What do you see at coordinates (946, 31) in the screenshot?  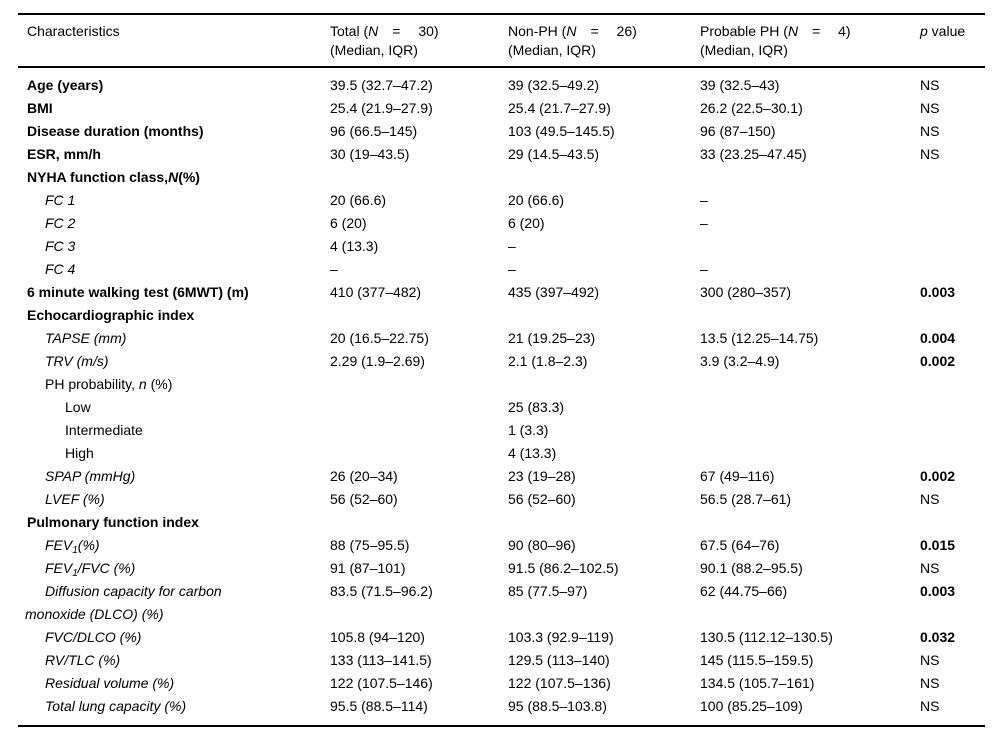 I see `label-text: value` at bounding box center [946, 31].